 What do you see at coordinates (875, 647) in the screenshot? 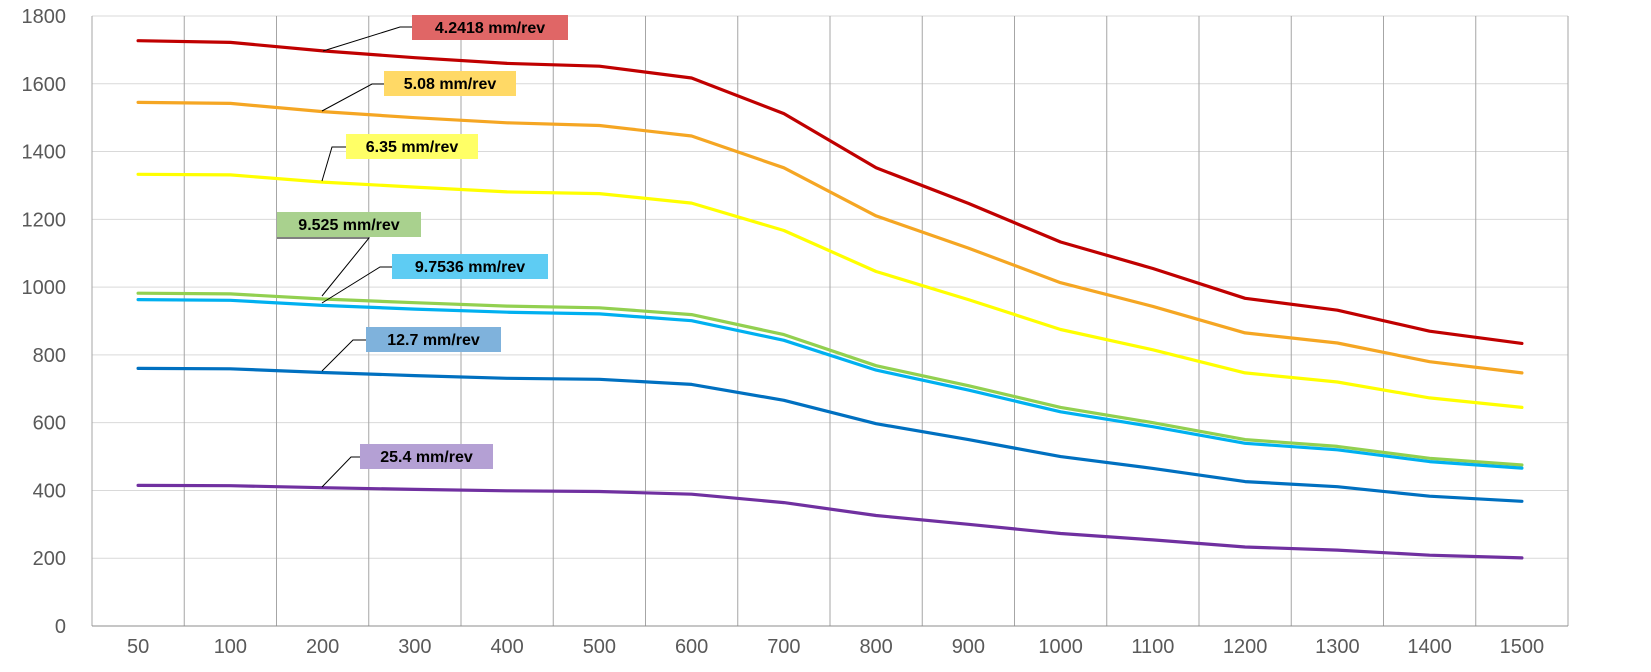
I see `x-tick-label: 800` at bounding box center [875, 647].